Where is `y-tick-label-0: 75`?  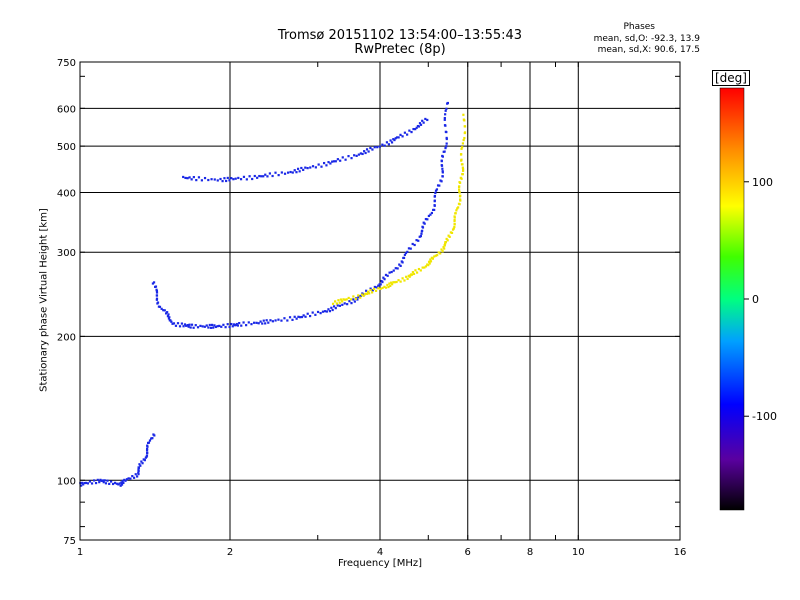
y-tick-label-0: 75 is located at coordinates (69, 541).